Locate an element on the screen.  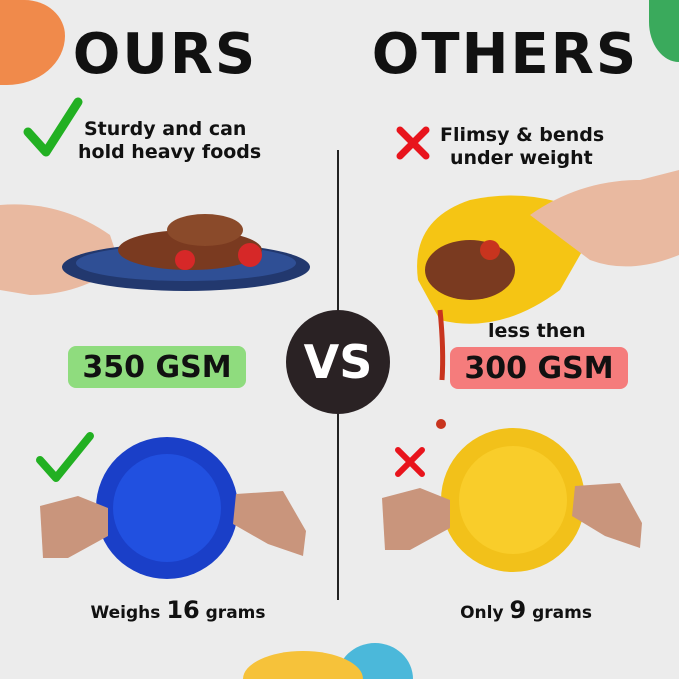
ours-claim-line2: hold heavy foods is located at coordinates (170, 152).